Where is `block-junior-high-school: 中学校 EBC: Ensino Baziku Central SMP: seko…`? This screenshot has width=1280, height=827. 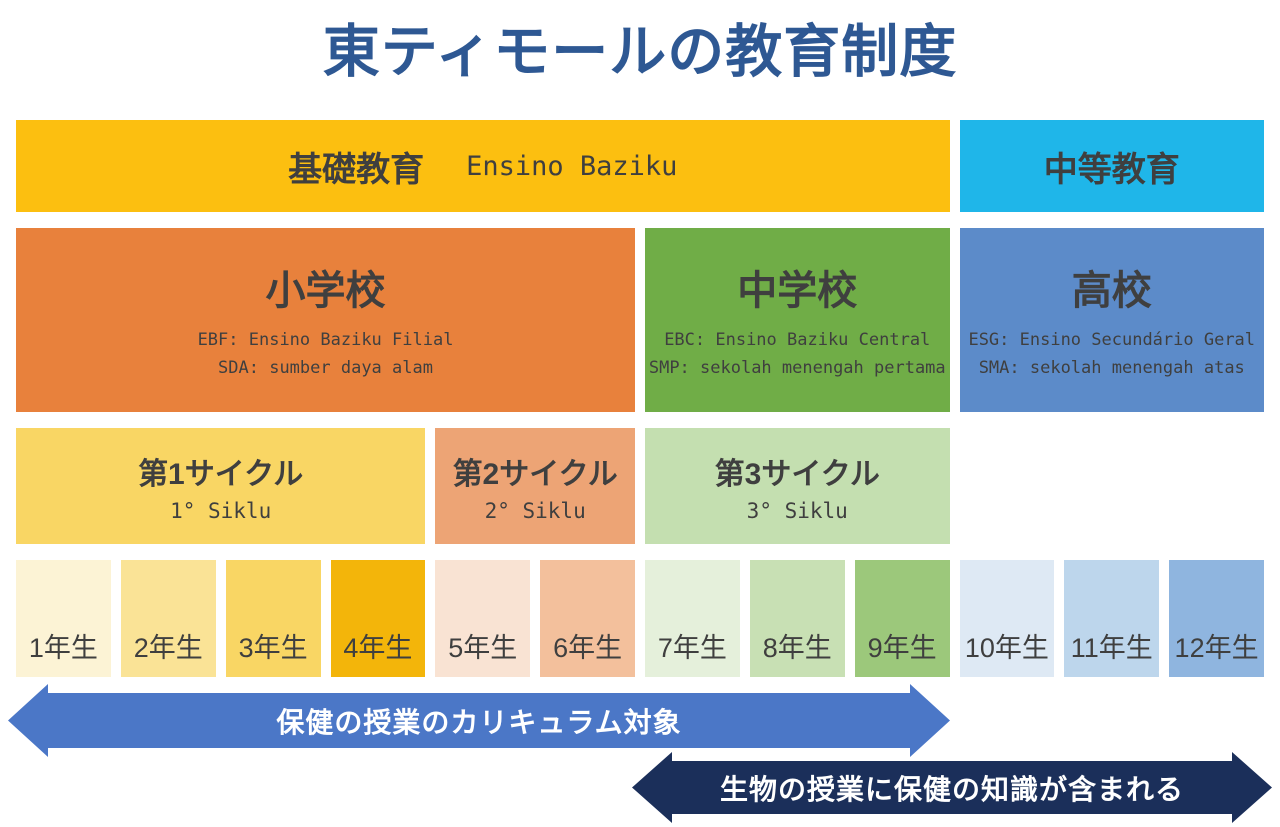
block-junior-high-school: 中学校 EBC: Ensino Baziku Central SMP: seko… is located at coordinates (797, 320).